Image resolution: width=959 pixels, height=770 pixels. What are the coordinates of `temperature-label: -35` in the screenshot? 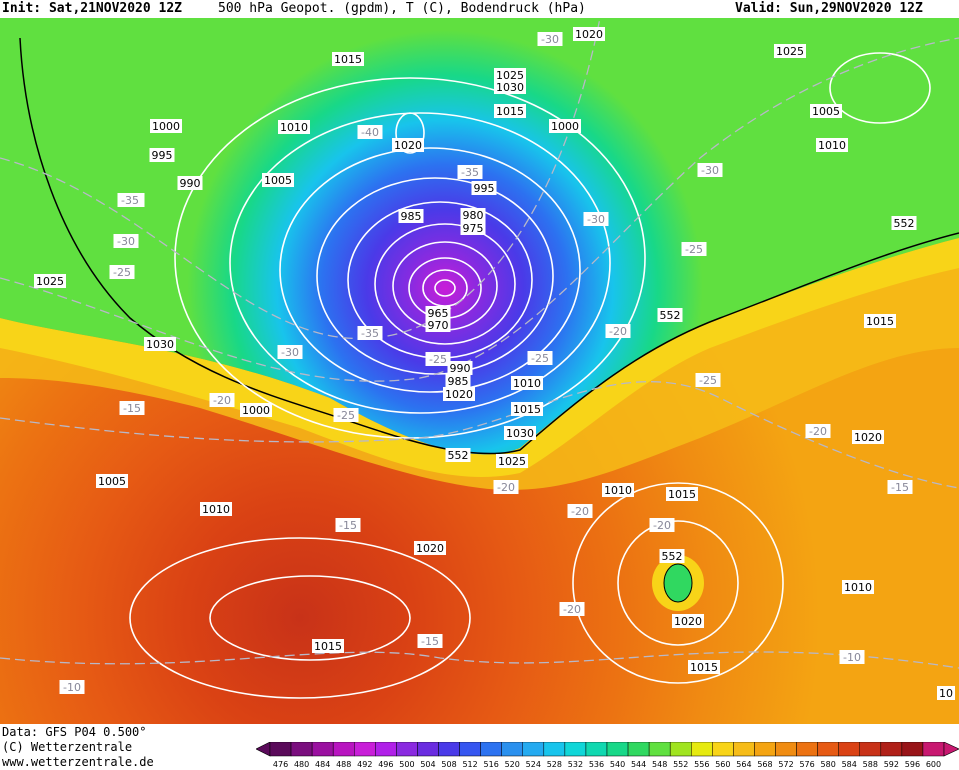 It's located at (470, 172).